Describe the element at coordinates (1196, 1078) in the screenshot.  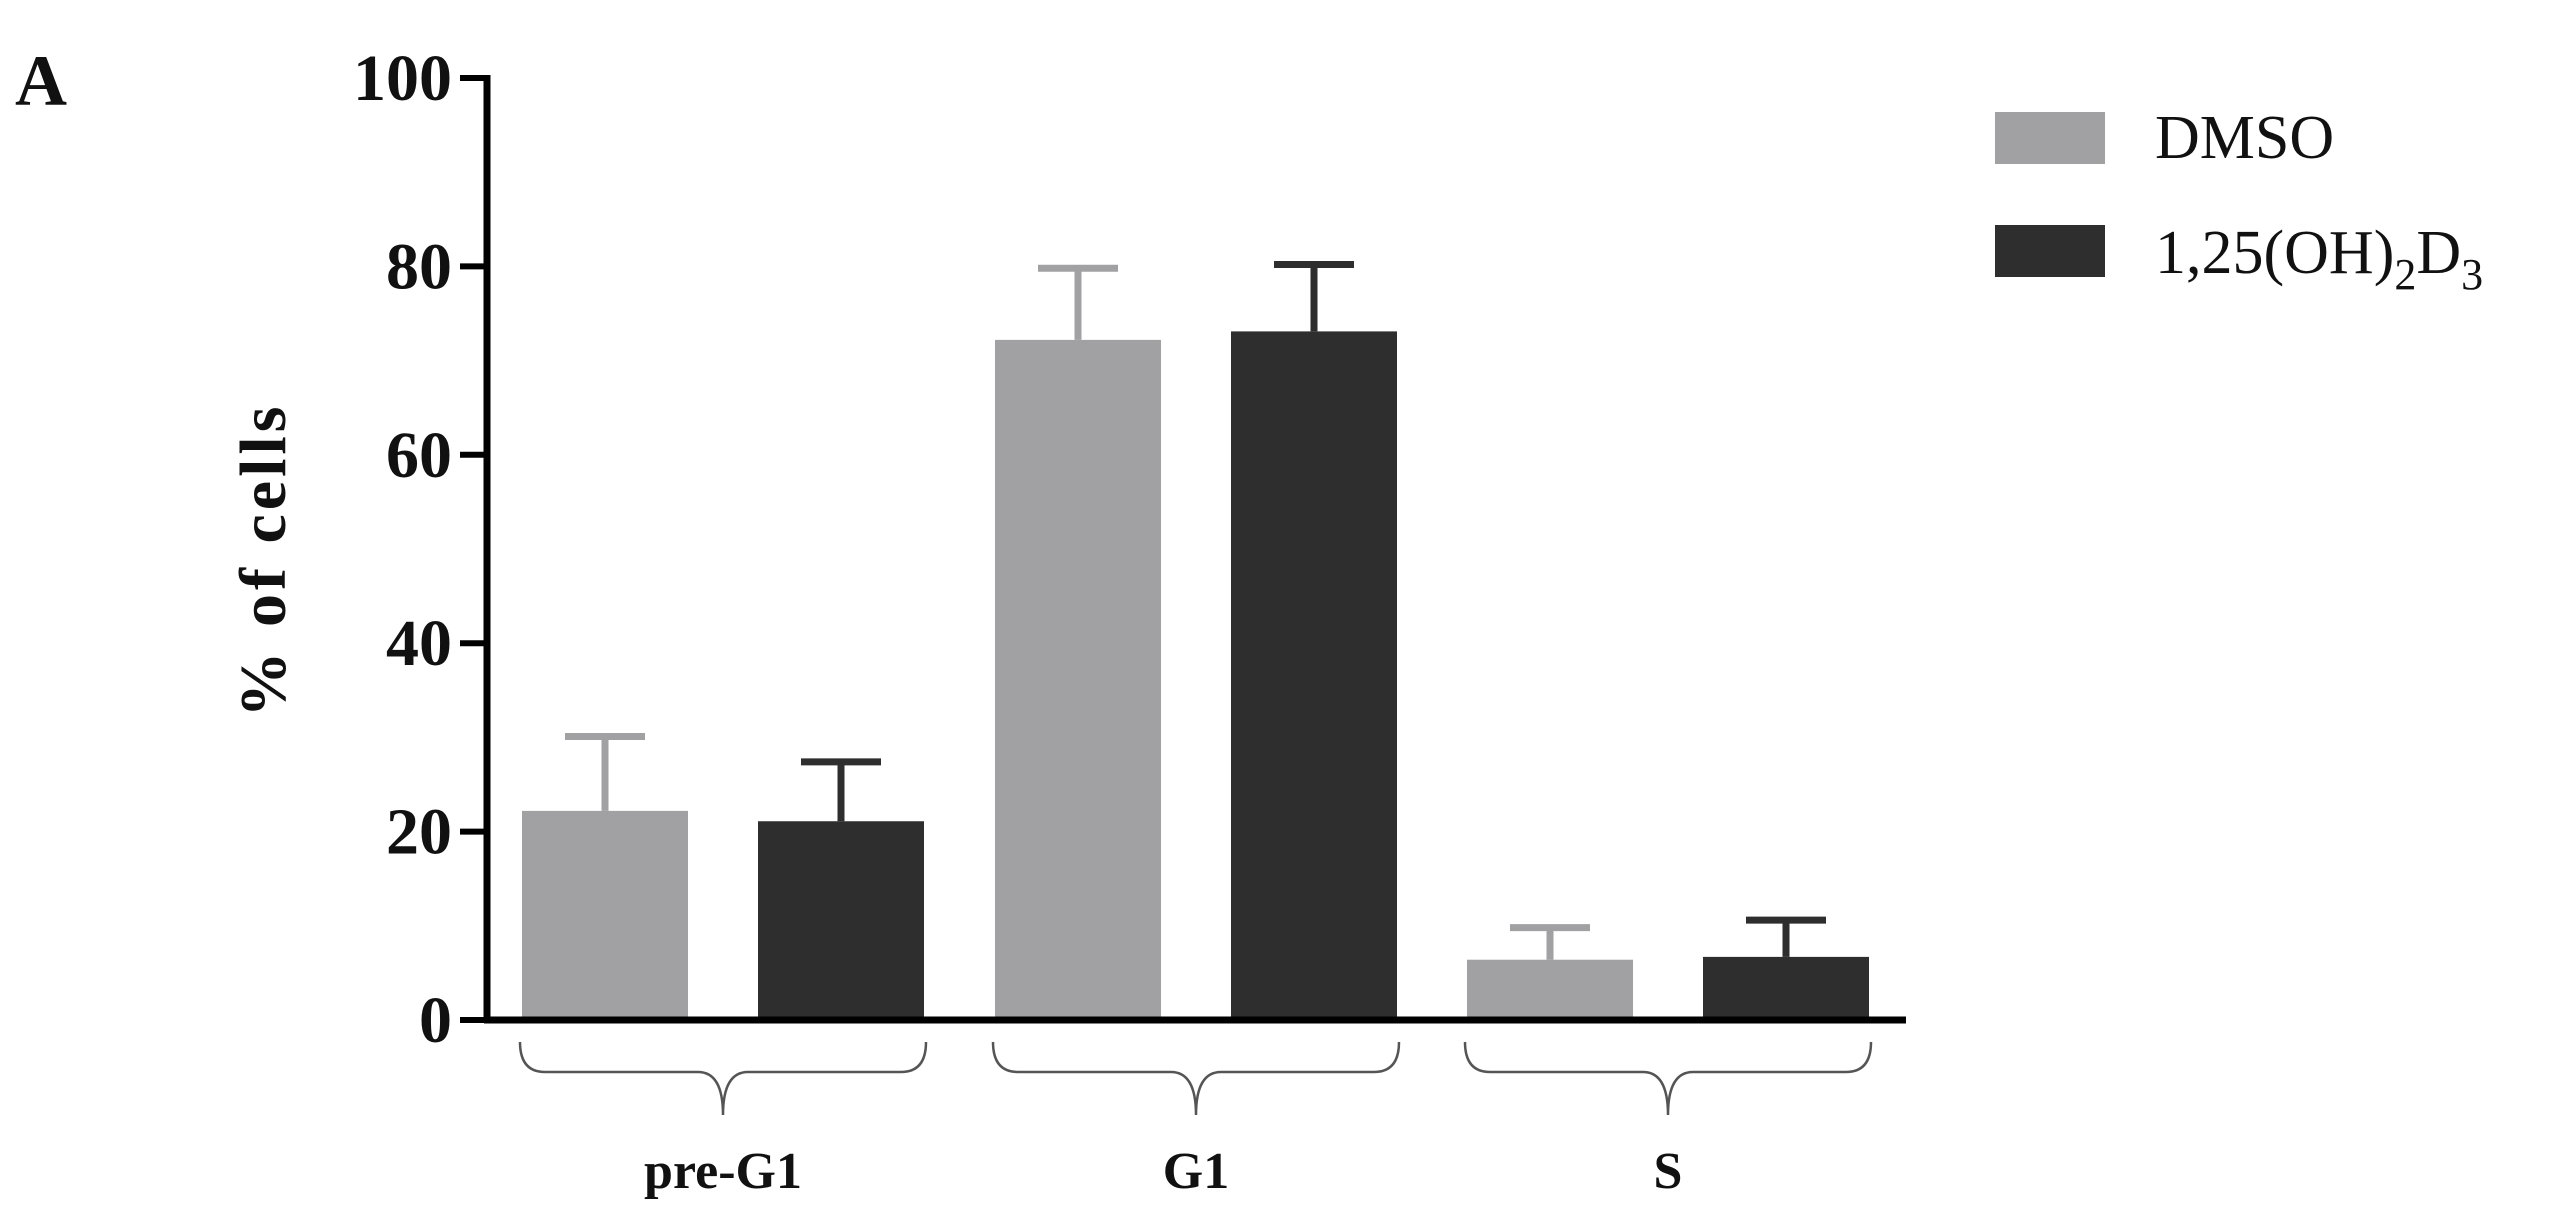
I see `bracket-g1` at that location.